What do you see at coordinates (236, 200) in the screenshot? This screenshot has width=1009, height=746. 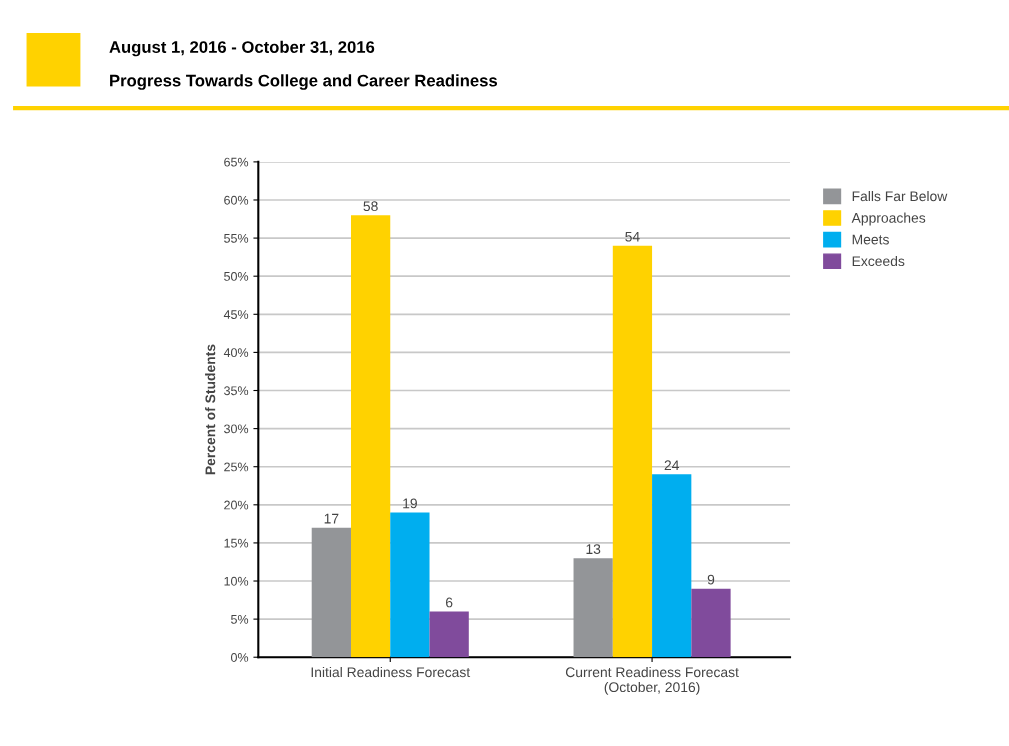 I see `y-tick-label: 60%` at bounding box center [236, 200].